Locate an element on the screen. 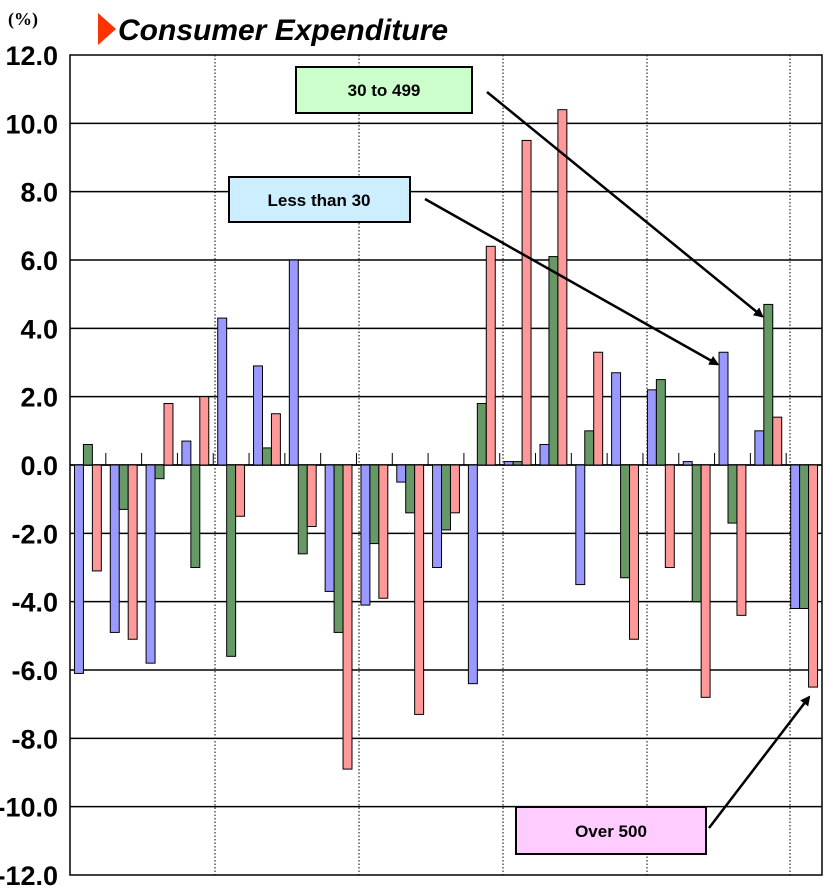  y-tick-label: 2.0 is located at coordinates (39, 398).